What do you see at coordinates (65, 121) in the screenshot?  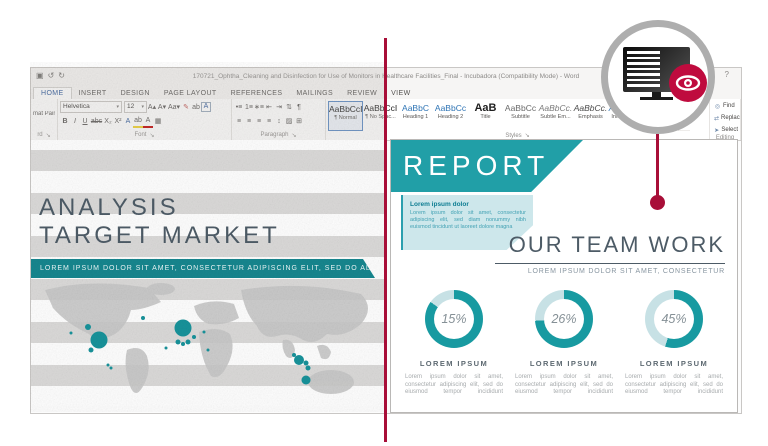 I see `bold-icon: B` at bounding box center [65, 121].